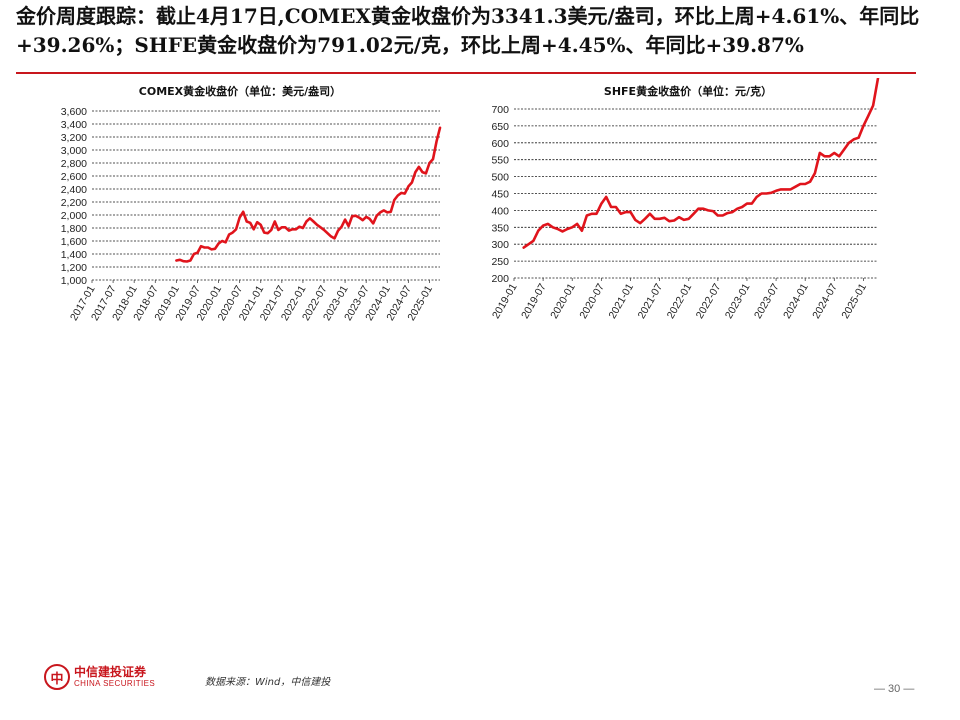 This screenshot has height=720, width=960. Describe the element at coordinates (505, 301) in the screenshot. I see `x-tick-label: 2019-01` at that location.